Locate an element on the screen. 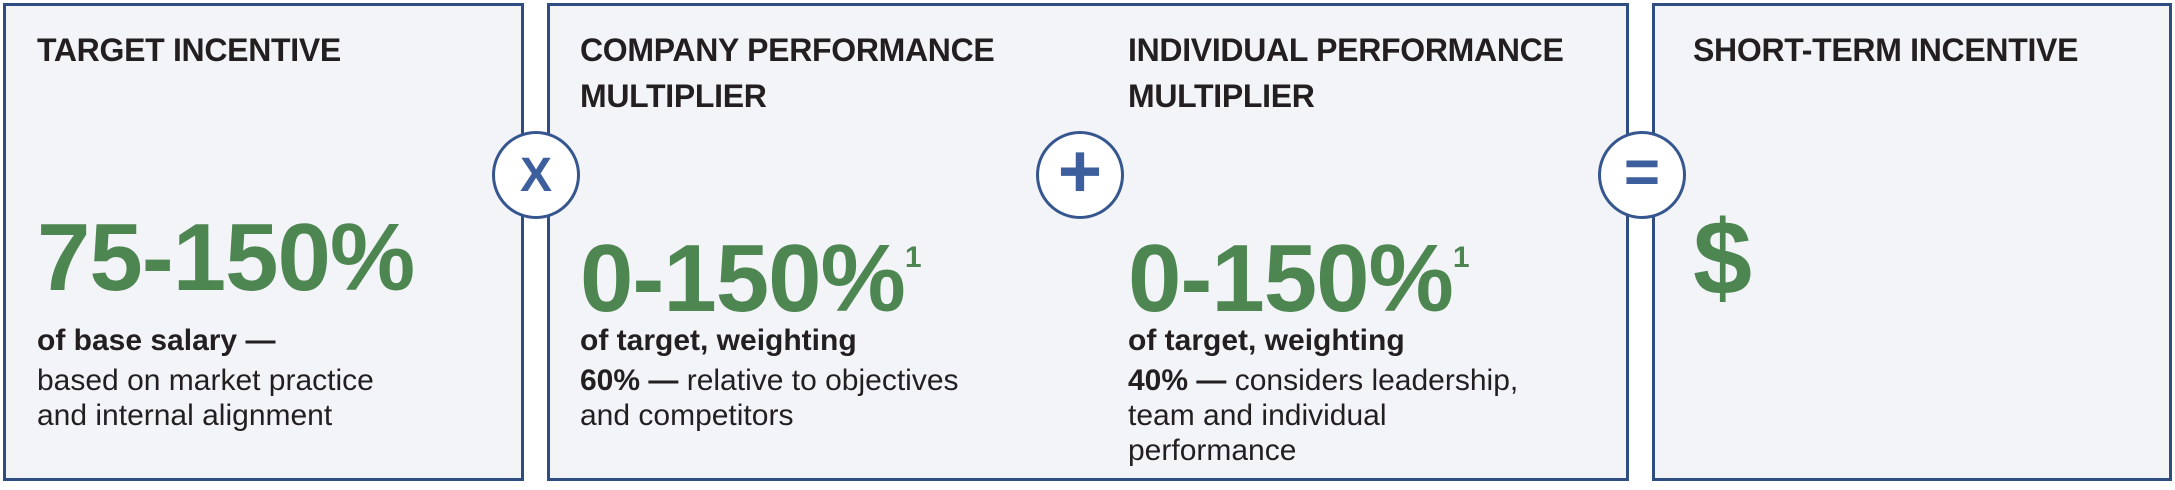 The height and width of the screenshot is (490, 2175). detail-line-bold: 40% — is located at coordinates (1181, 380).